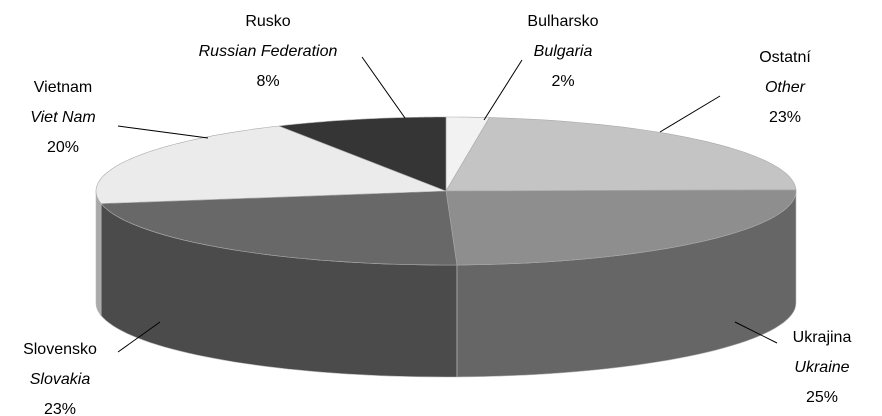 This screenshot has height=416, width=882. Describe the element at coordinates (98, 254) in the screenshot. I see `slice-side` at that location.